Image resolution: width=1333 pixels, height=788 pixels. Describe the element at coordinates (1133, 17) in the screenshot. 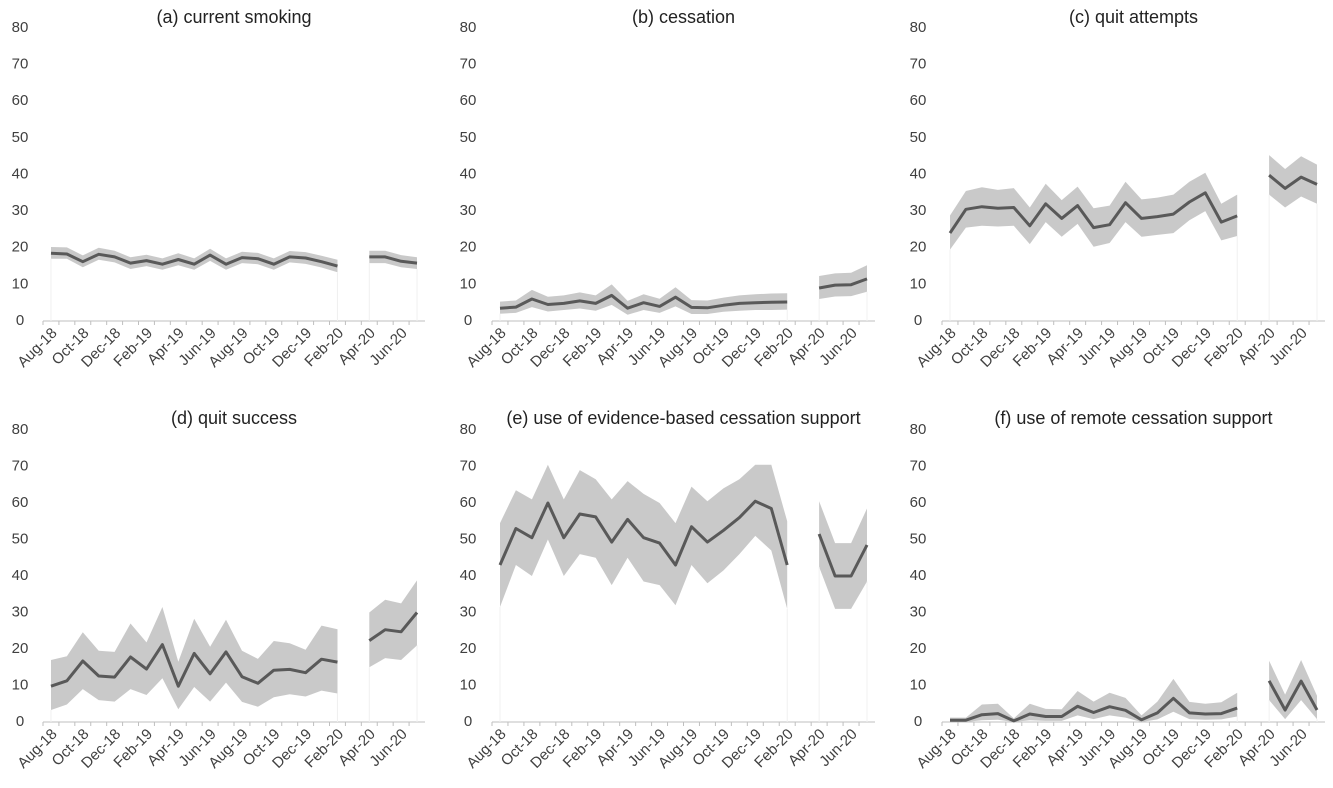

I see `panel-title: (c) quit attempts` at that location.